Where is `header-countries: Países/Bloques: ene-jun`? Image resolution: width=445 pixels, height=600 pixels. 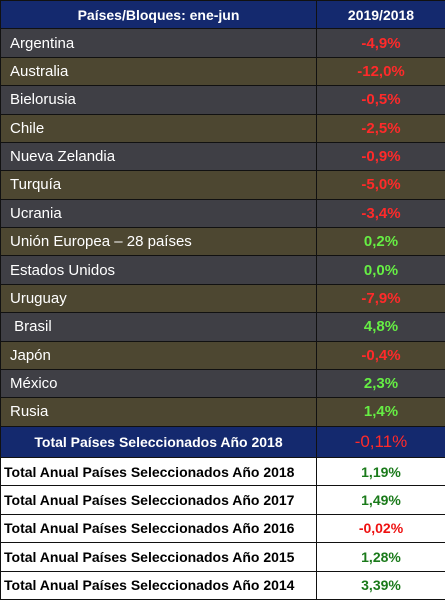
header-countries: Países/Bloques: ene-jun is located at coordinates (158, 15).